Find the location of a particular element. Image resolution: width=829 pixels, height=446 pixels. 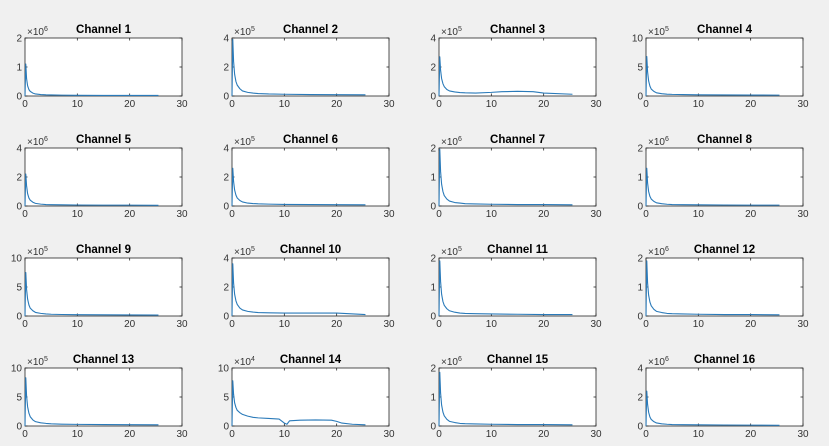

subplot-title: Channel 8 is located at coordinates (725, 140).